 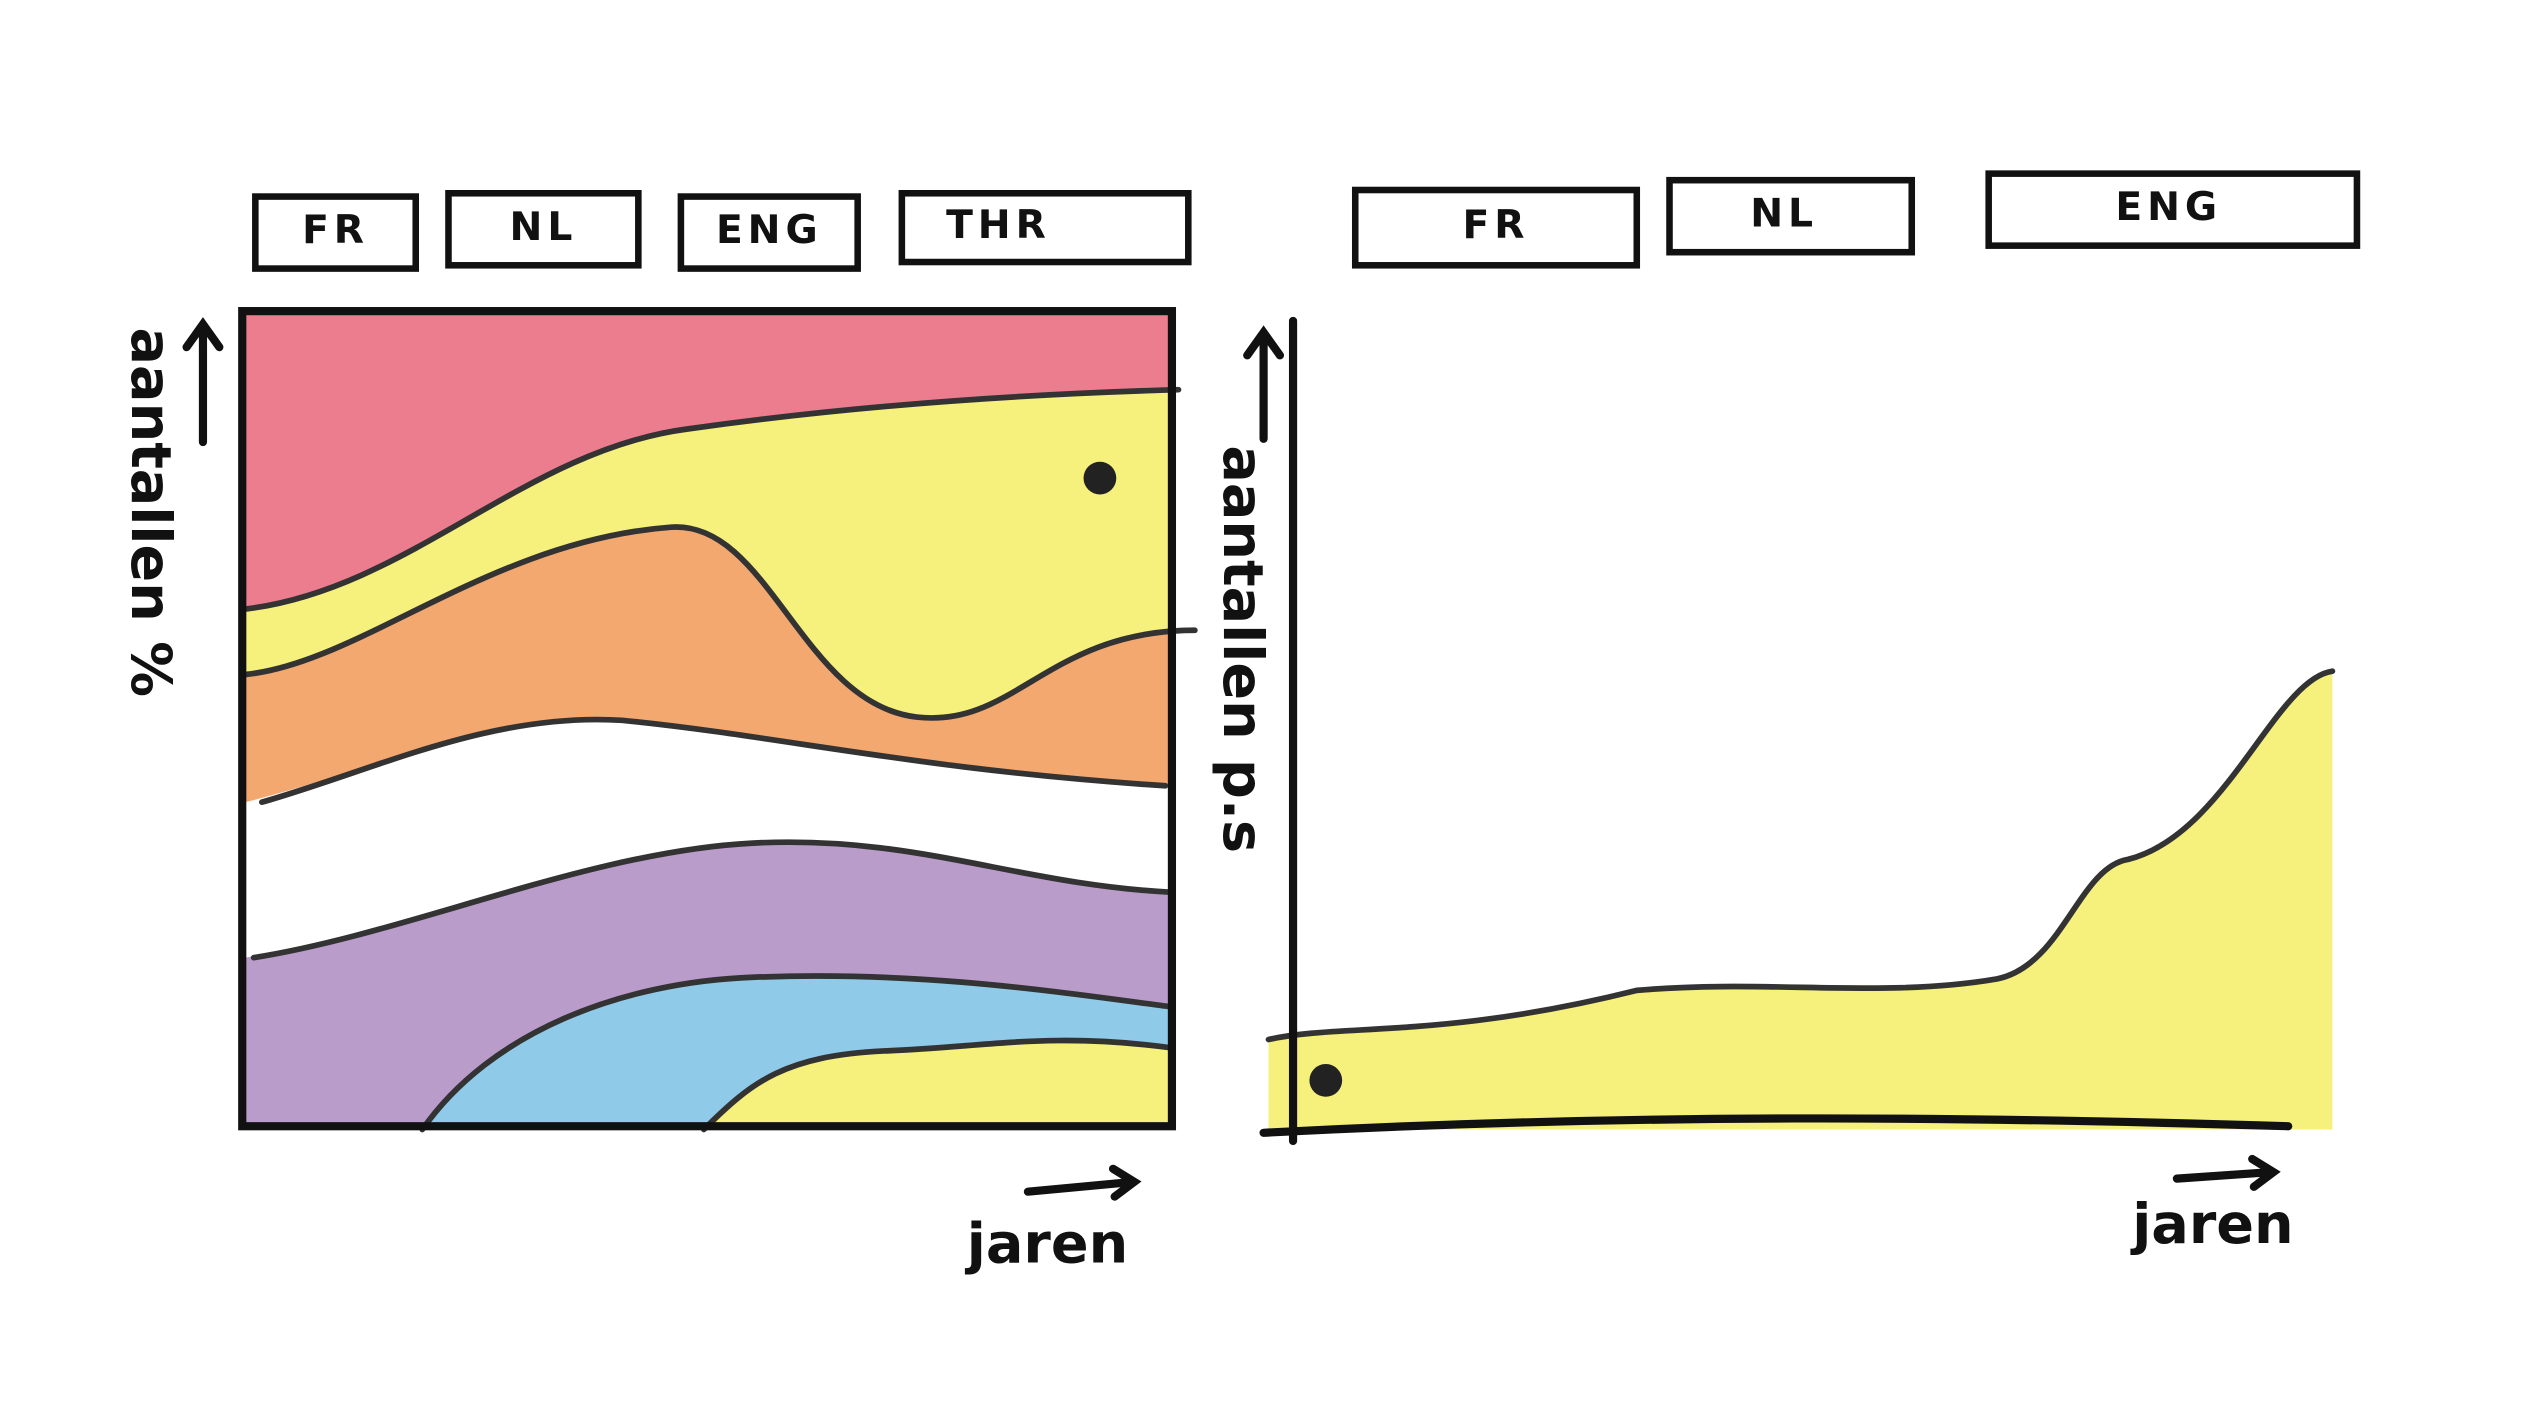 I want to click on band, so click(x=937, y=1085).